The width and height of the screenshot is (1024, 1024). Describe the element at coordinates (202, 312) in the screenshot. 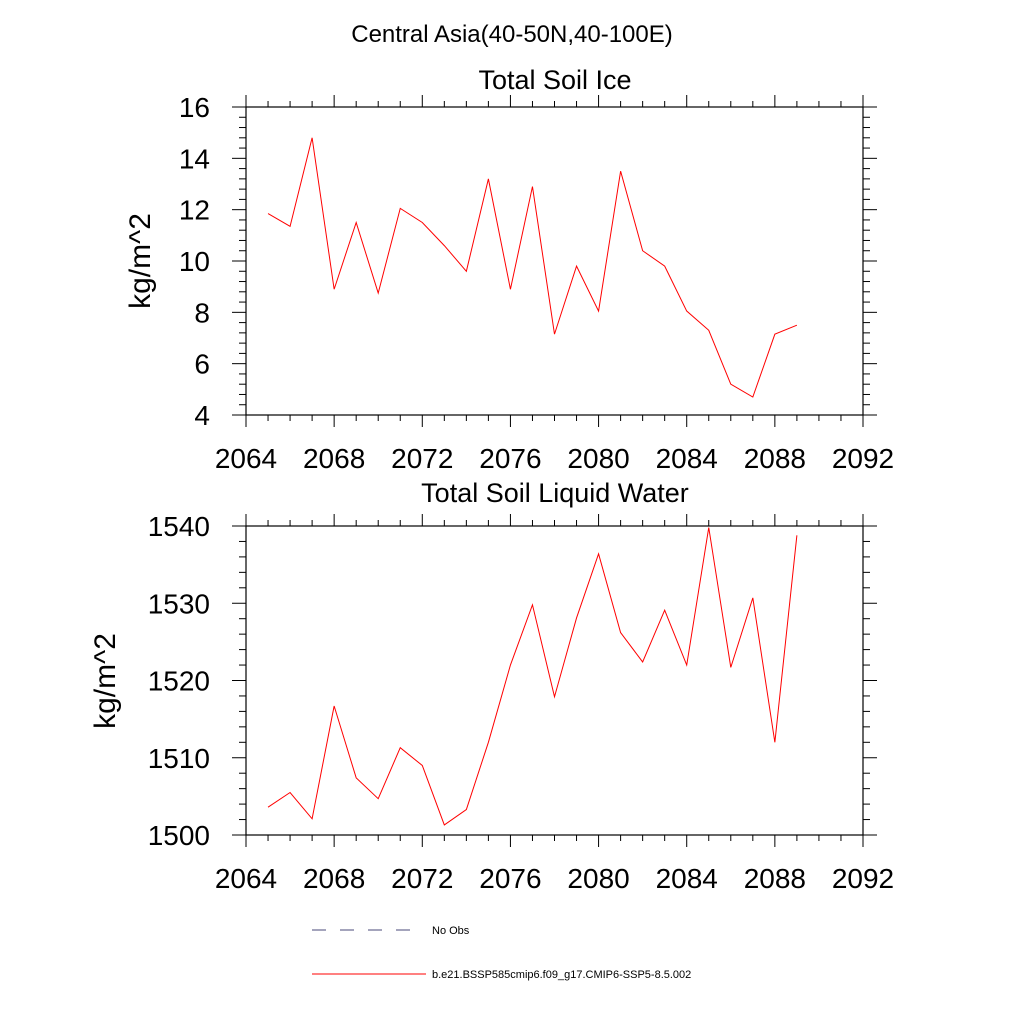

I see `y-tick-label: 8` at that location.